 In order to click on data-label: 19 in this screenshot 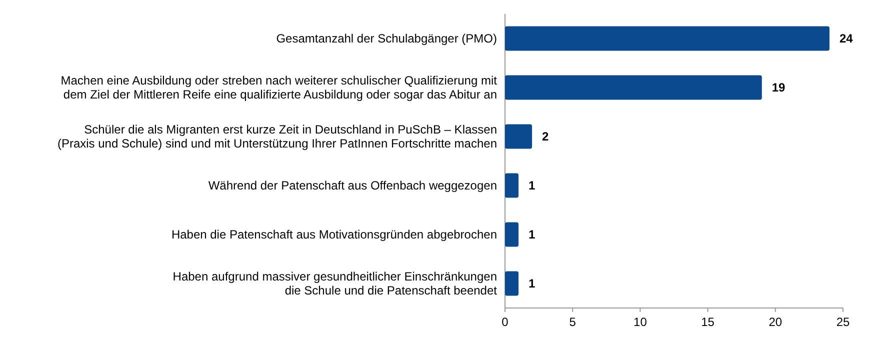, I will do `click(779, 87)`.